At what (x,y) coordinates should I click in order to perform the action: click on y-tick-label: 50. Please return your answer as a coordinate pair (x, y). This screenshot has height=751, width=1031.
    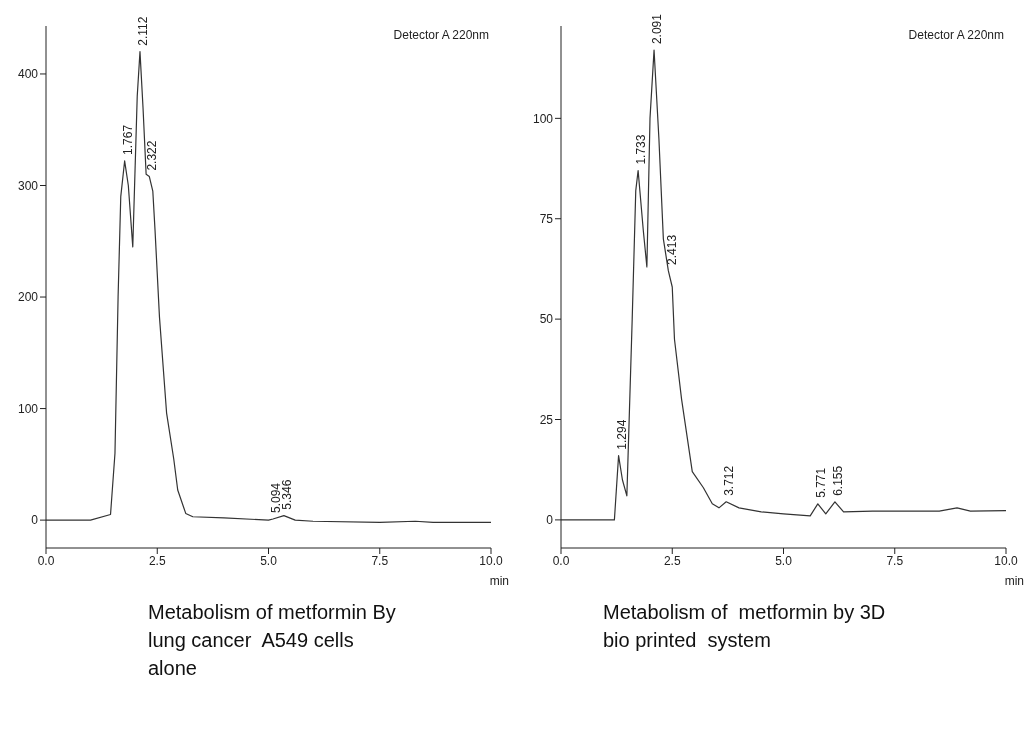
    Looking at the image, I should click on (546, 319).